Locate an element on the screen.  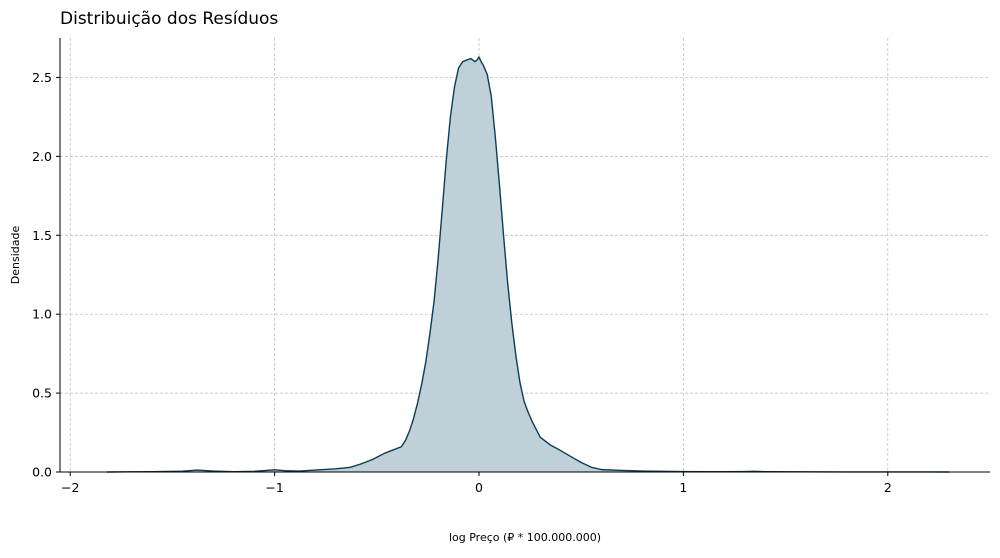
x-tick-label: 2 is located at coordinates (888, 487).